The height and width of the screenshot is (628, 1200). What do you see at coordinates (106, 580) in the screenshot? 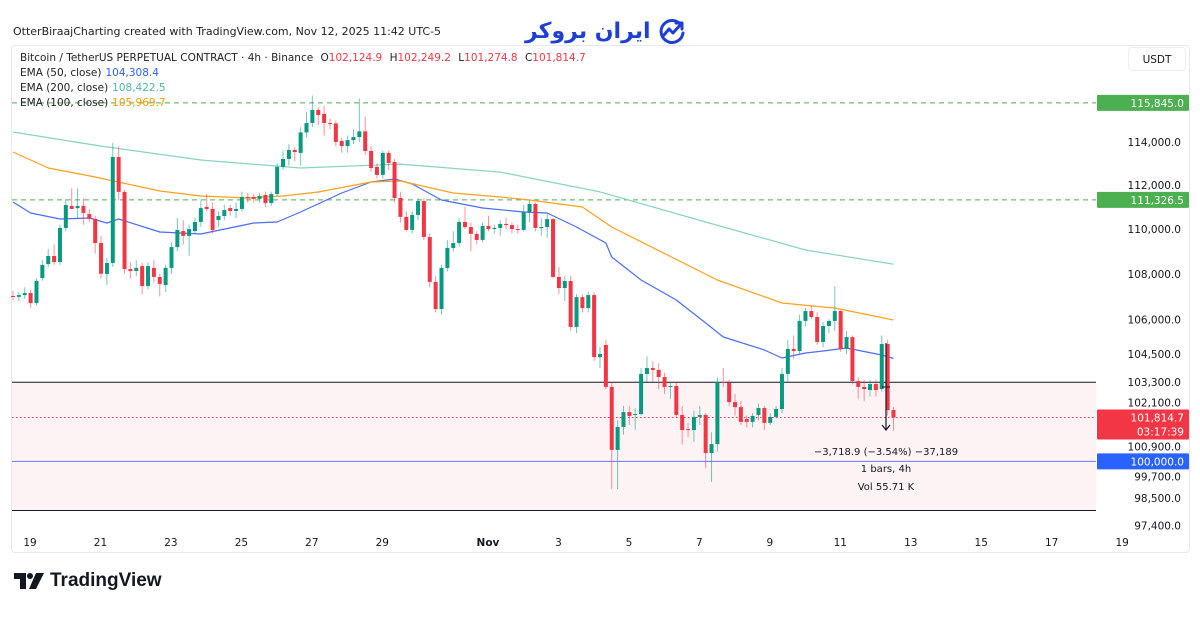
I see `tradingview-brand: TradingView` at bounding box center [106, 580].